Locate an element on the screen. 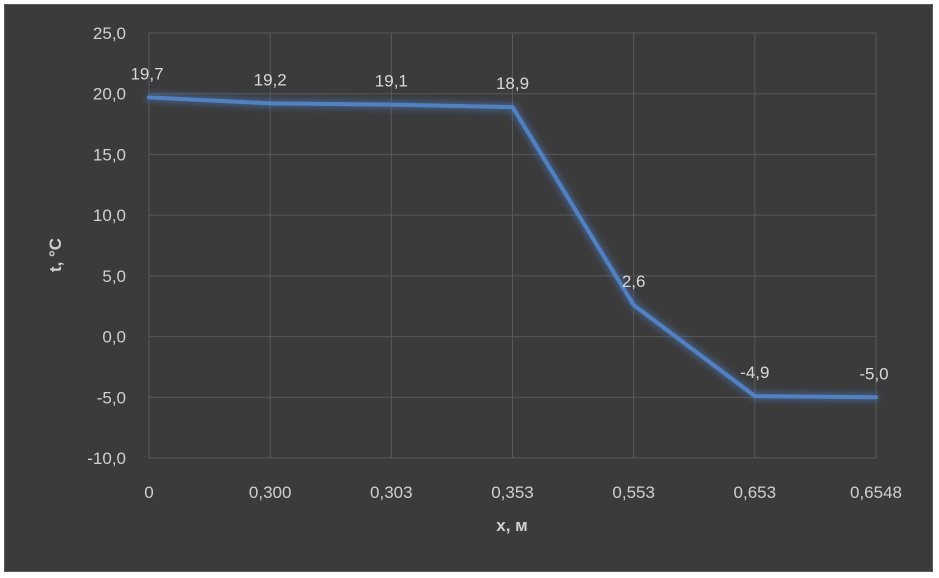  data-label: 19,1 is located at coordinates (391, 81).